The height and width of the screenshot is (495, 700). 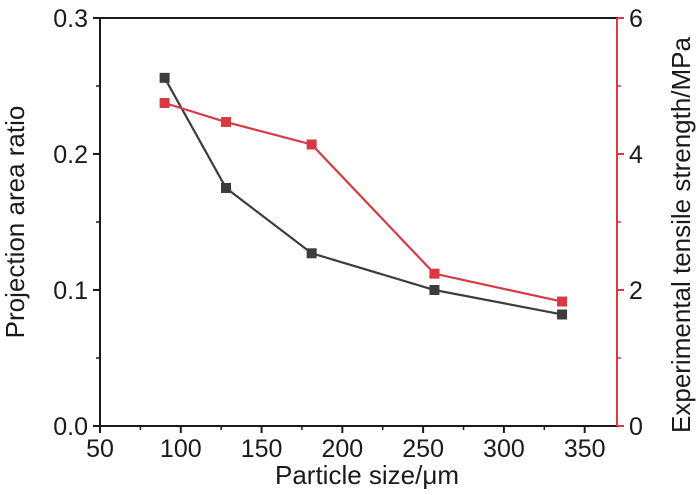 What do you see at coordinates (70, 155) in the screenshot?
I see `y-left-tick-label: 0.2` at bounding box center [70, 155].